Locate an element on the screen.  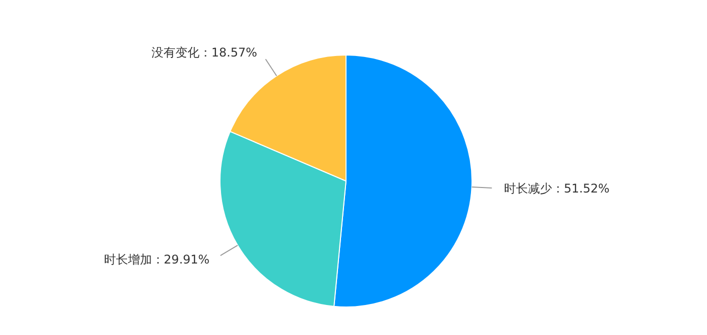
slice-label: 没有变化：18.57% is located at coordinates (204, 52).